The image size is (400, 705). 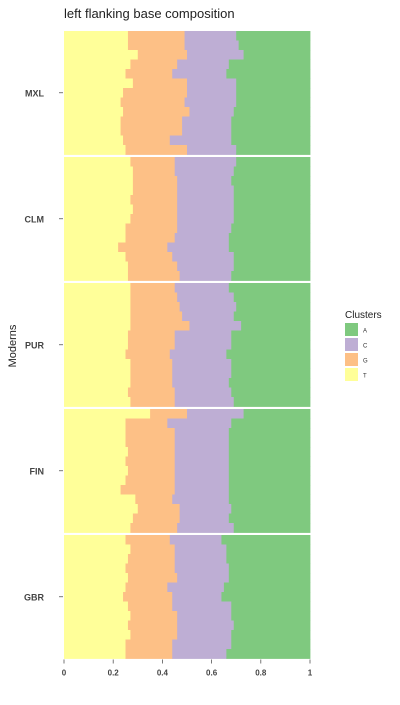 I want to click on panel-gbr, so click(x=187, y=597).